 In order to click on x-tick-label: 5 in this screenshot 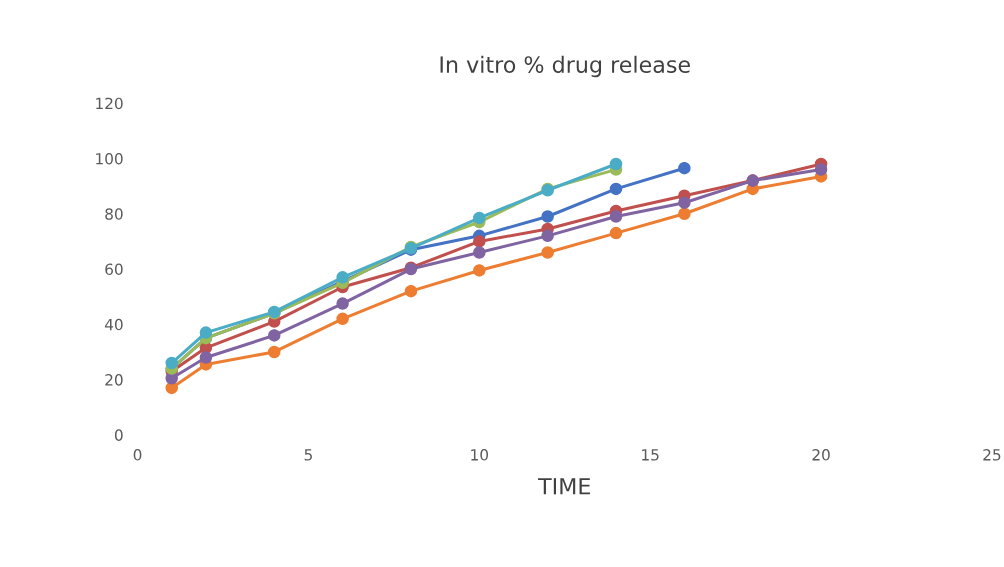, I will do `click(308, 455)`.